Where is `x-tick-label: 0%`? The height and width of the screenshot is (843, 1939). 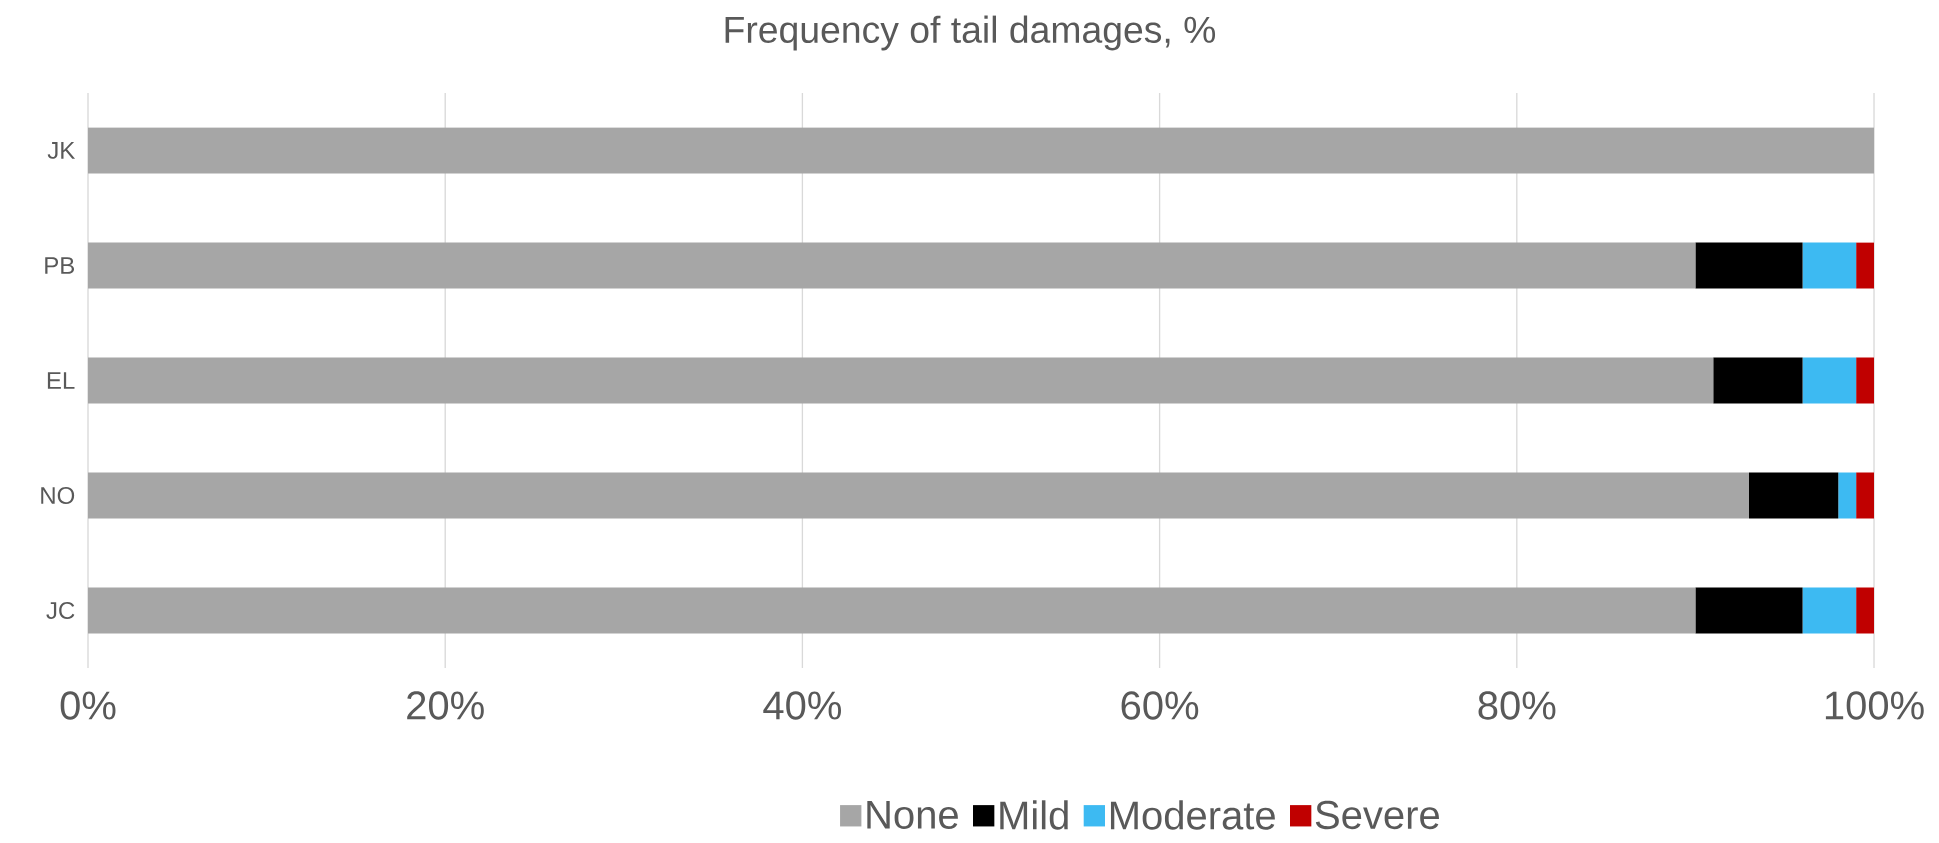
x-tick-label: 0% is located at coordinates (88, 705).